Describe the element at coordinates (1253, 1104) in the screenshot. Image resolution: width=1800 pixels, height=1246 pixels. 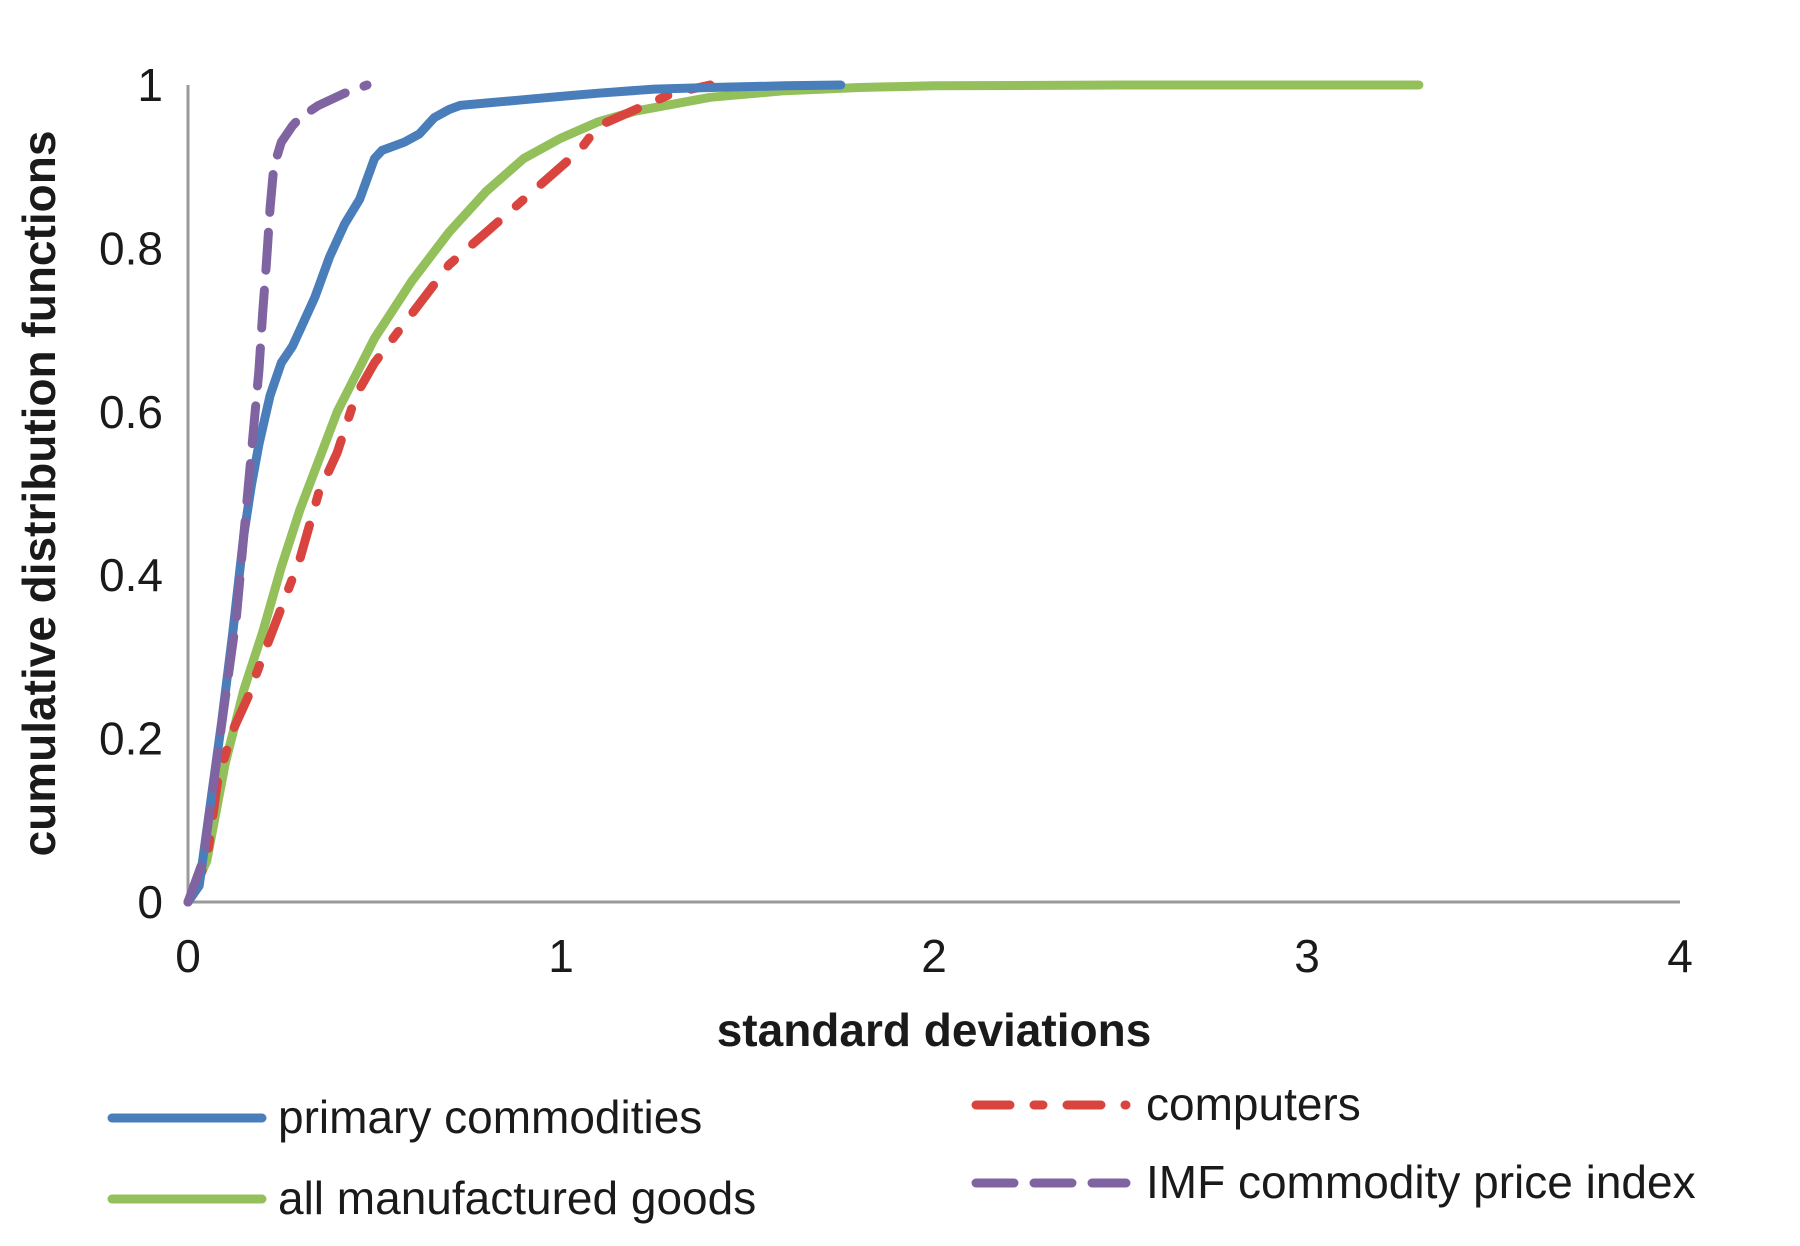
I see `legend-label-computers: computers` at that location.